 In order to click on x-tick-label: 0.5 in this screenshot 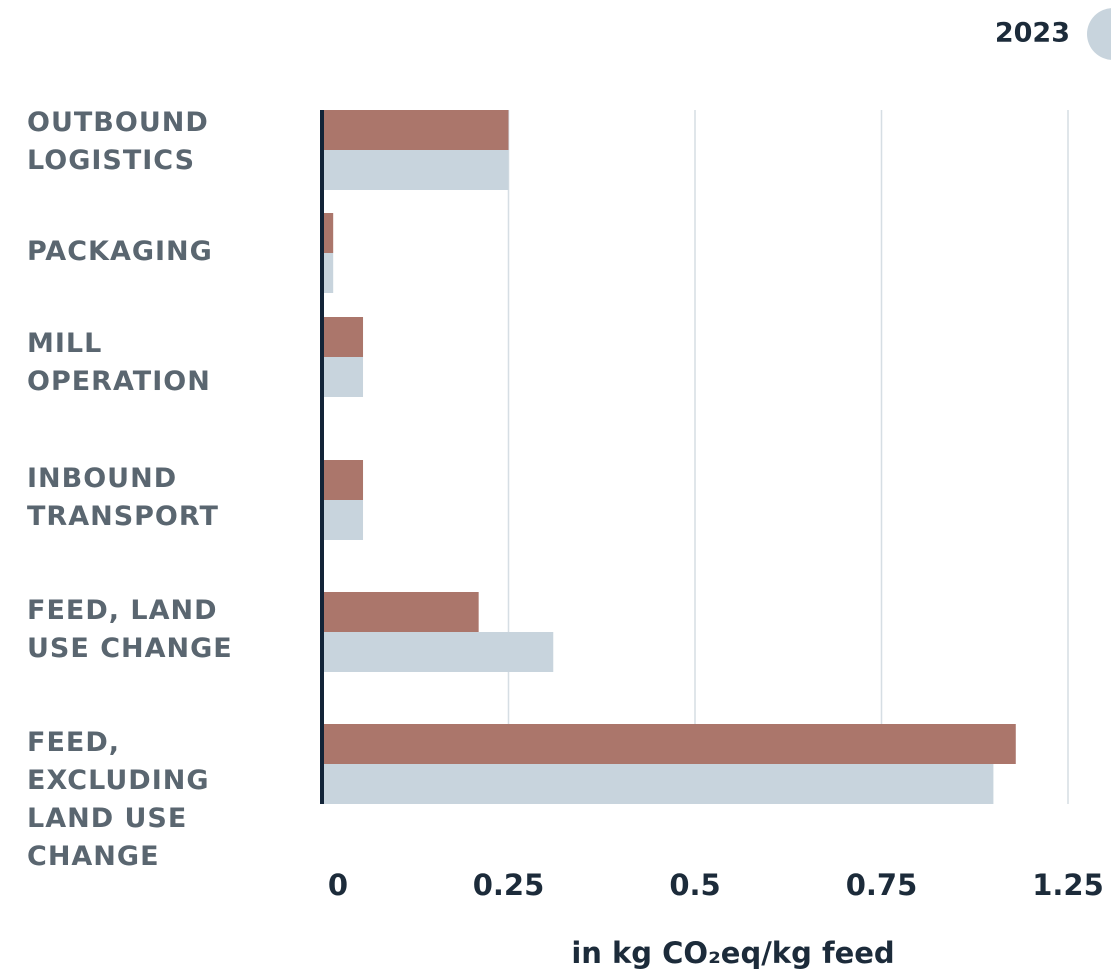, I will do `click(694, 885)`.